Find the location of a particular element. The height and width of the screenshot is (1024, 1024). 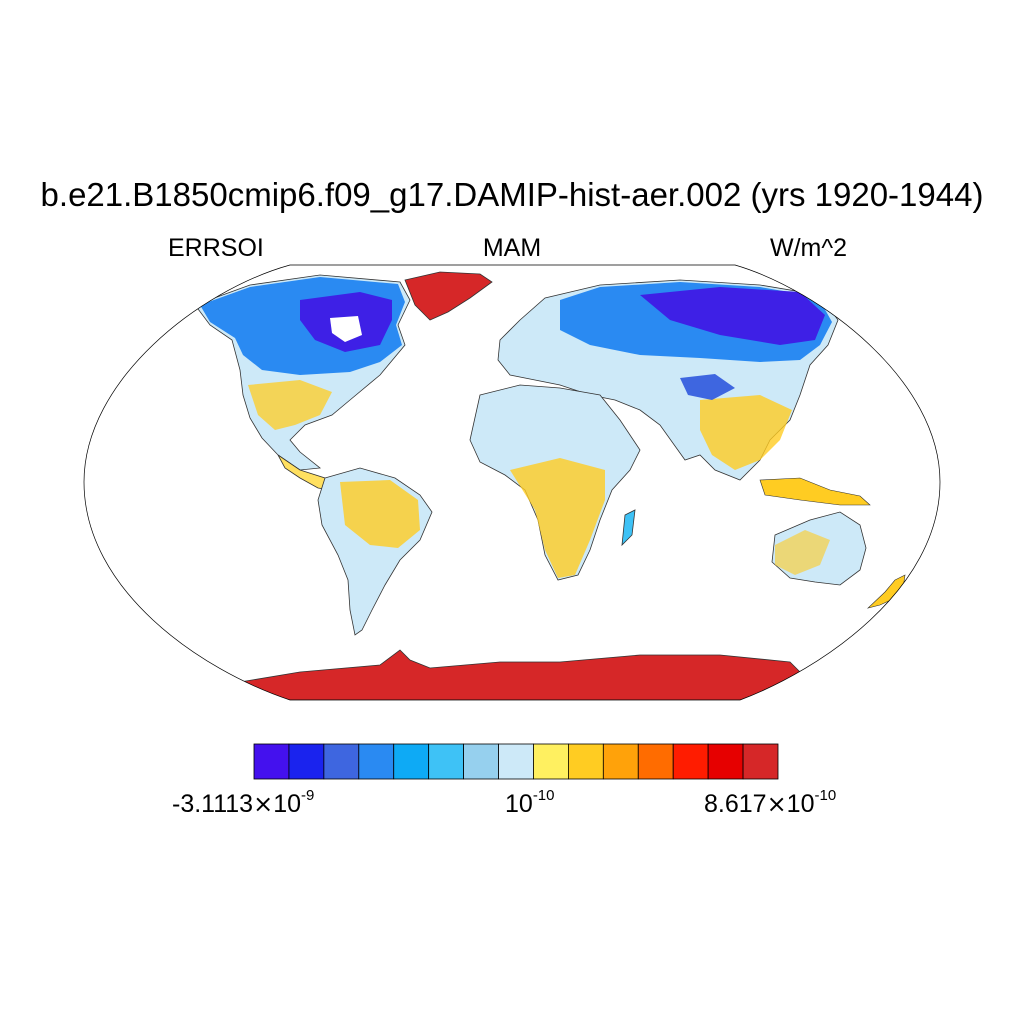

new-zealand-region is located at coordinates (886, 591).